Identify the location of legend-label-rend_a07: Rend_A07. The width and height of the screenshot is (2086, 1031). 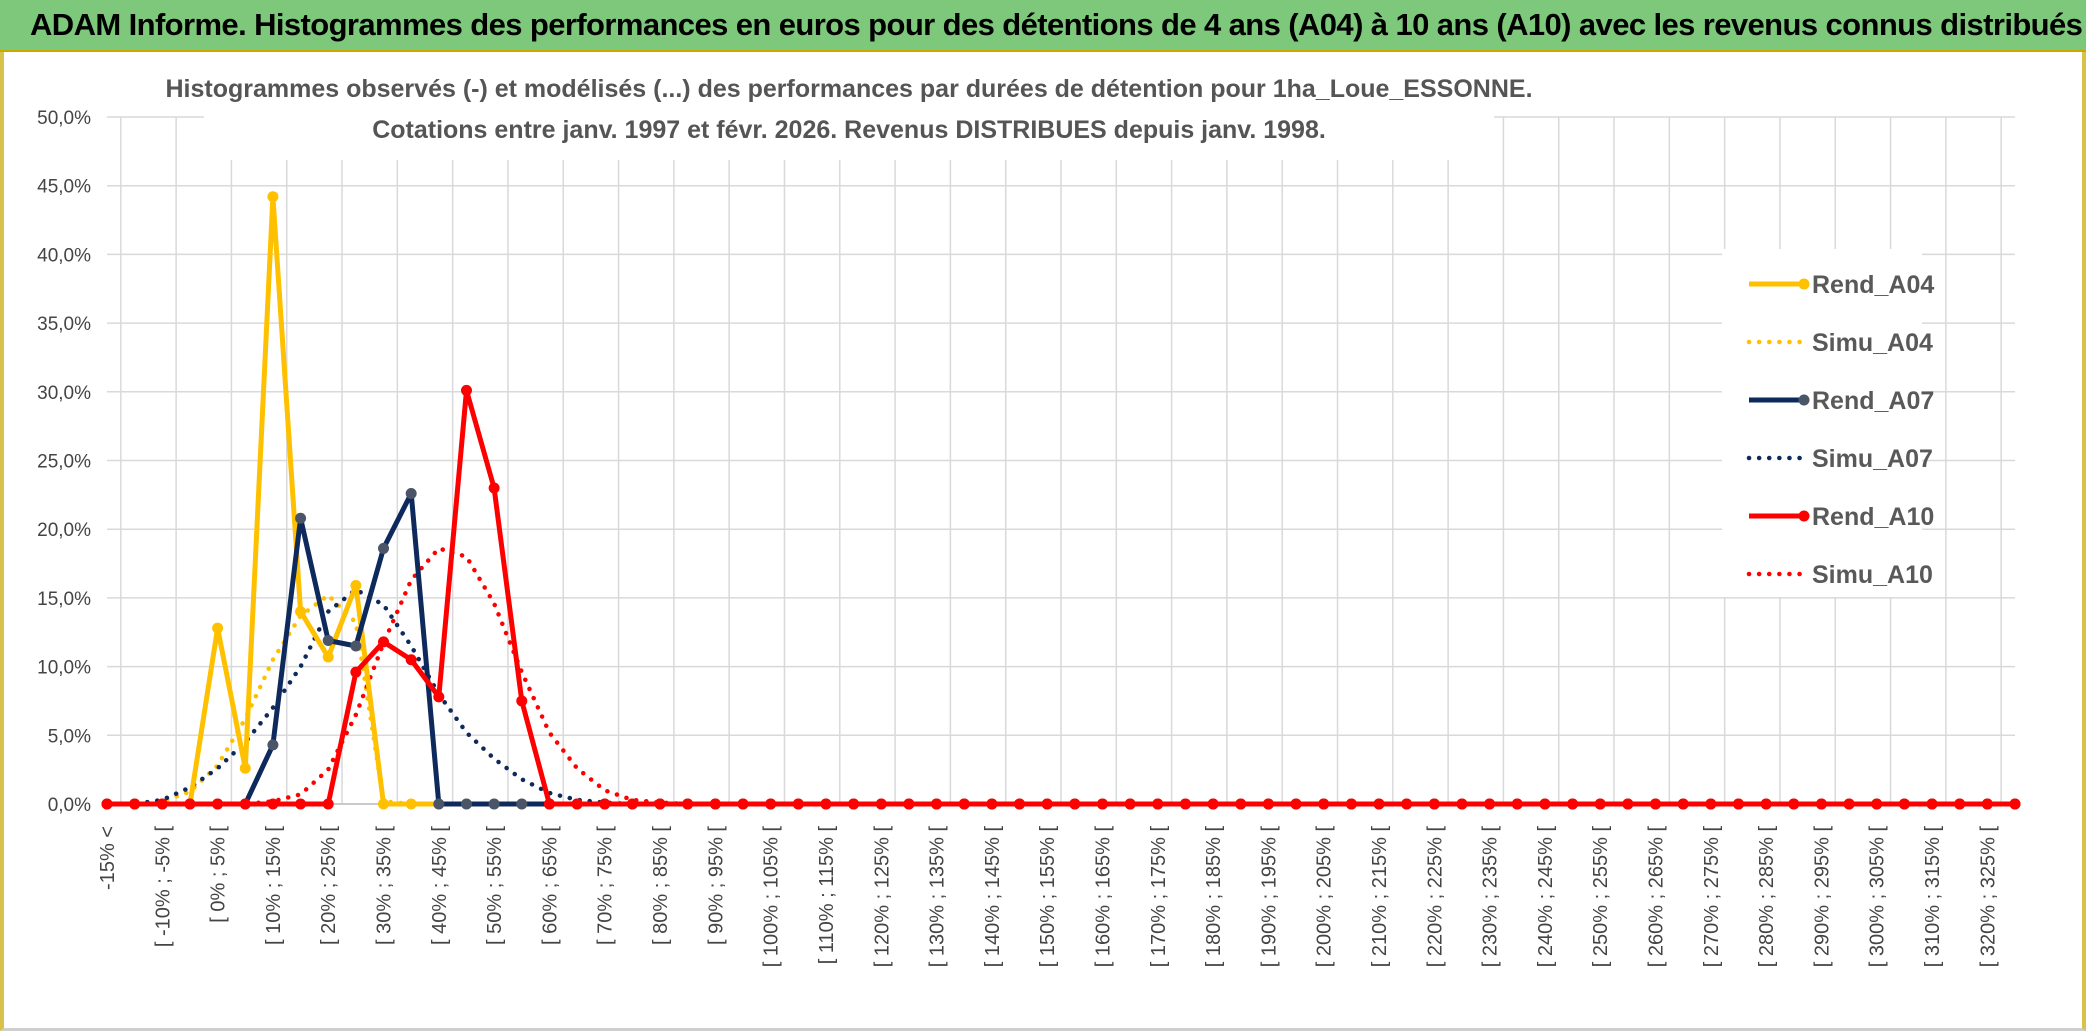
(1873, 401).